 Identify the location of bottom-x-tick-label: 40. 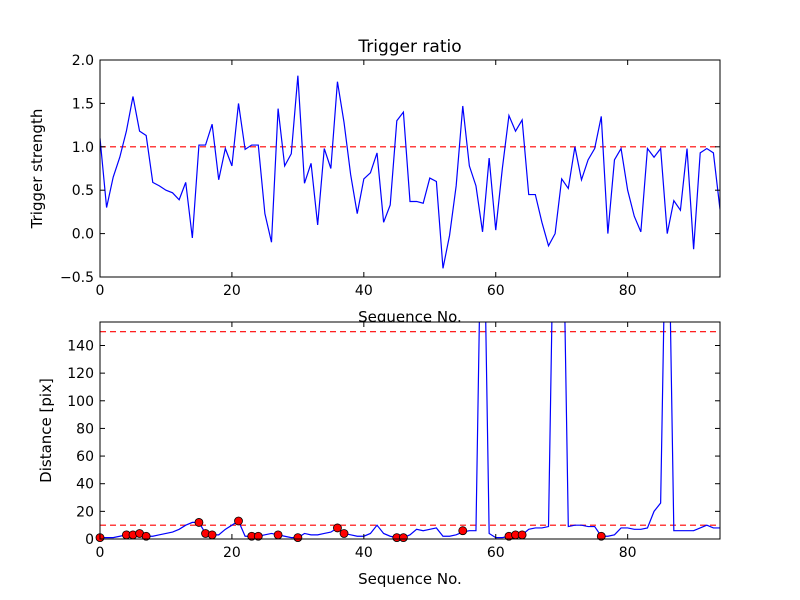
(364, 553).